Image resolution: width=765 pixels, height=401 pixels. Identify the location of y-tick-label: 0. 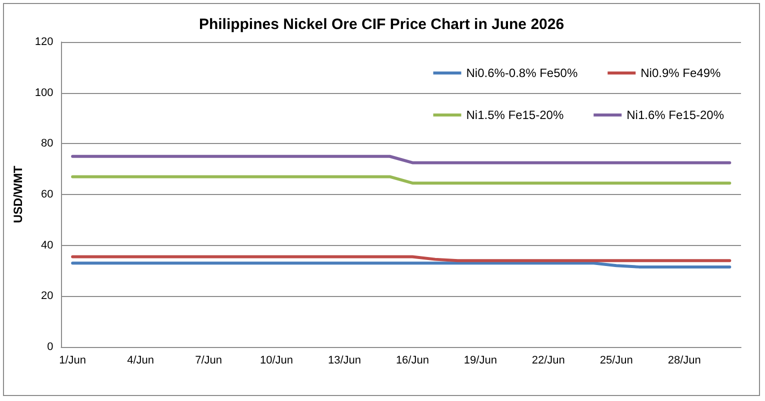
(50, 347).